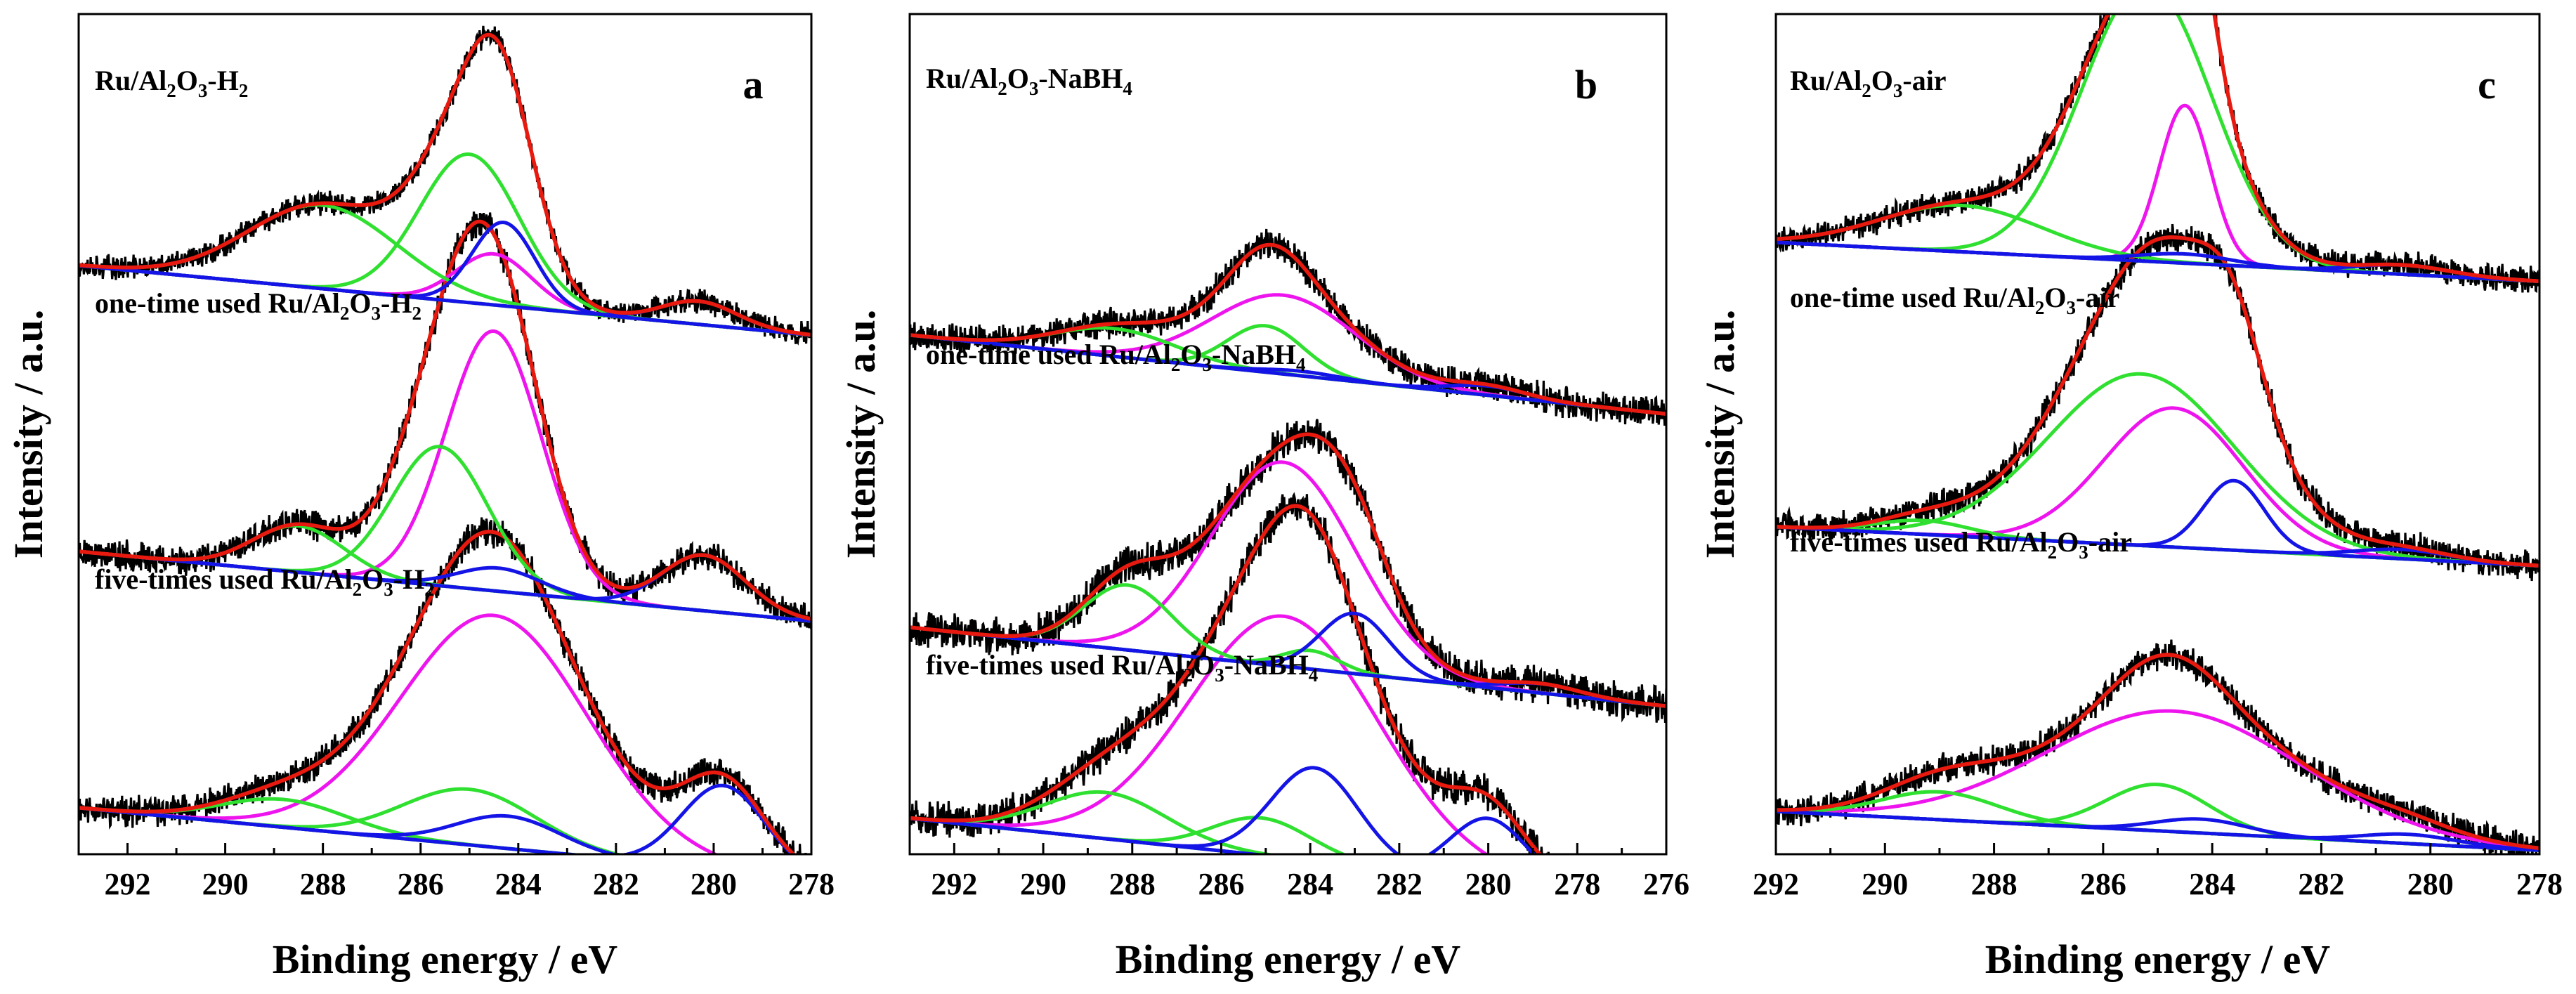  What do you see at coordinates (399, 733) in the screenshot?
I see `fit-component-magenta-284.5` at bounding box center [399, 733].